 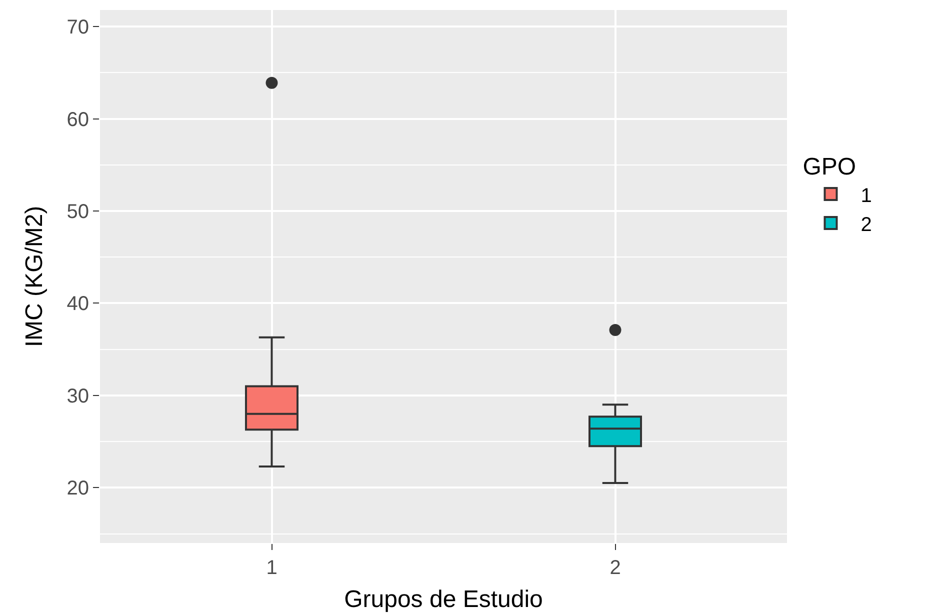 I want to click on y-tick-label: 40, so click(x=77, y=304).